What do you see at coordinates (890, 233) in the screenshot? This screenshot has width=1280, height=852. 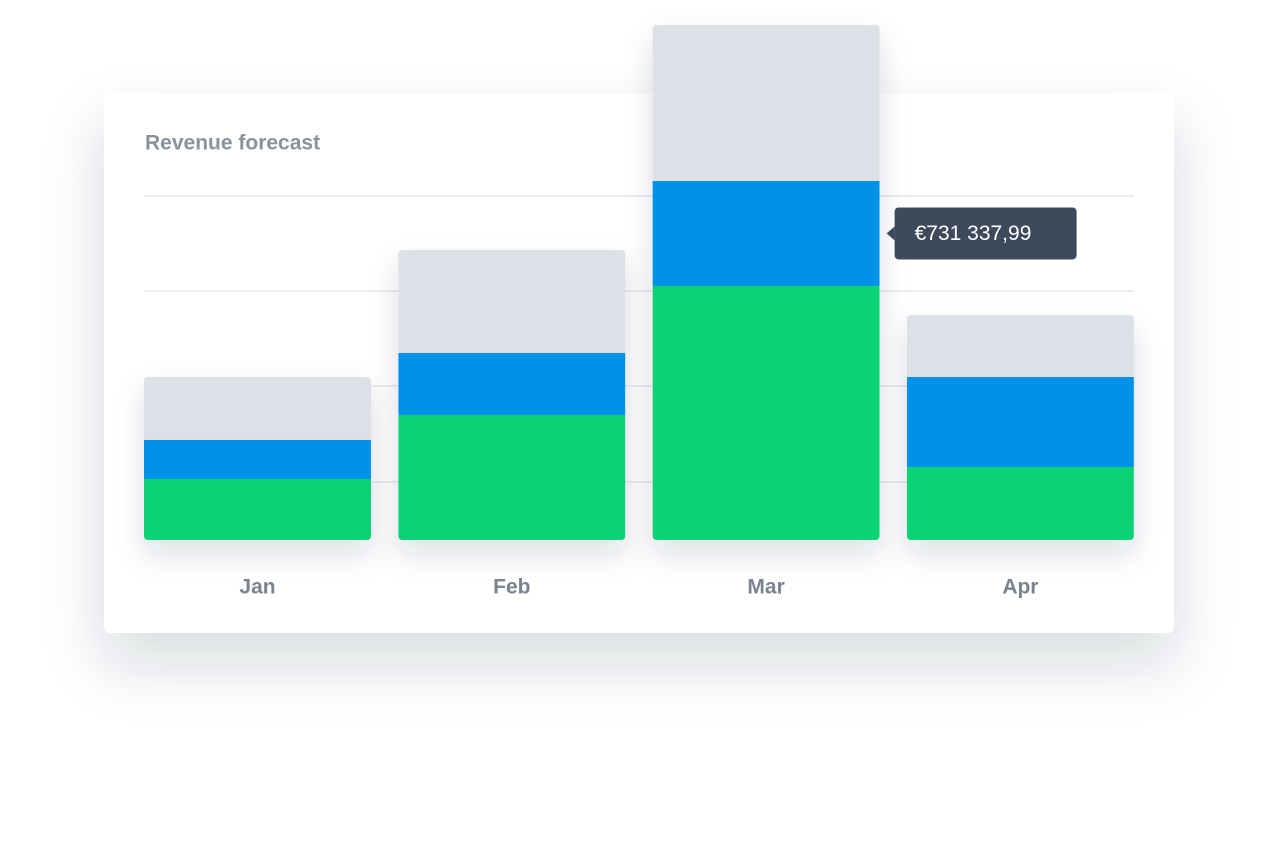 I see `tooltip-pointer` at bounding box center [890, 233].